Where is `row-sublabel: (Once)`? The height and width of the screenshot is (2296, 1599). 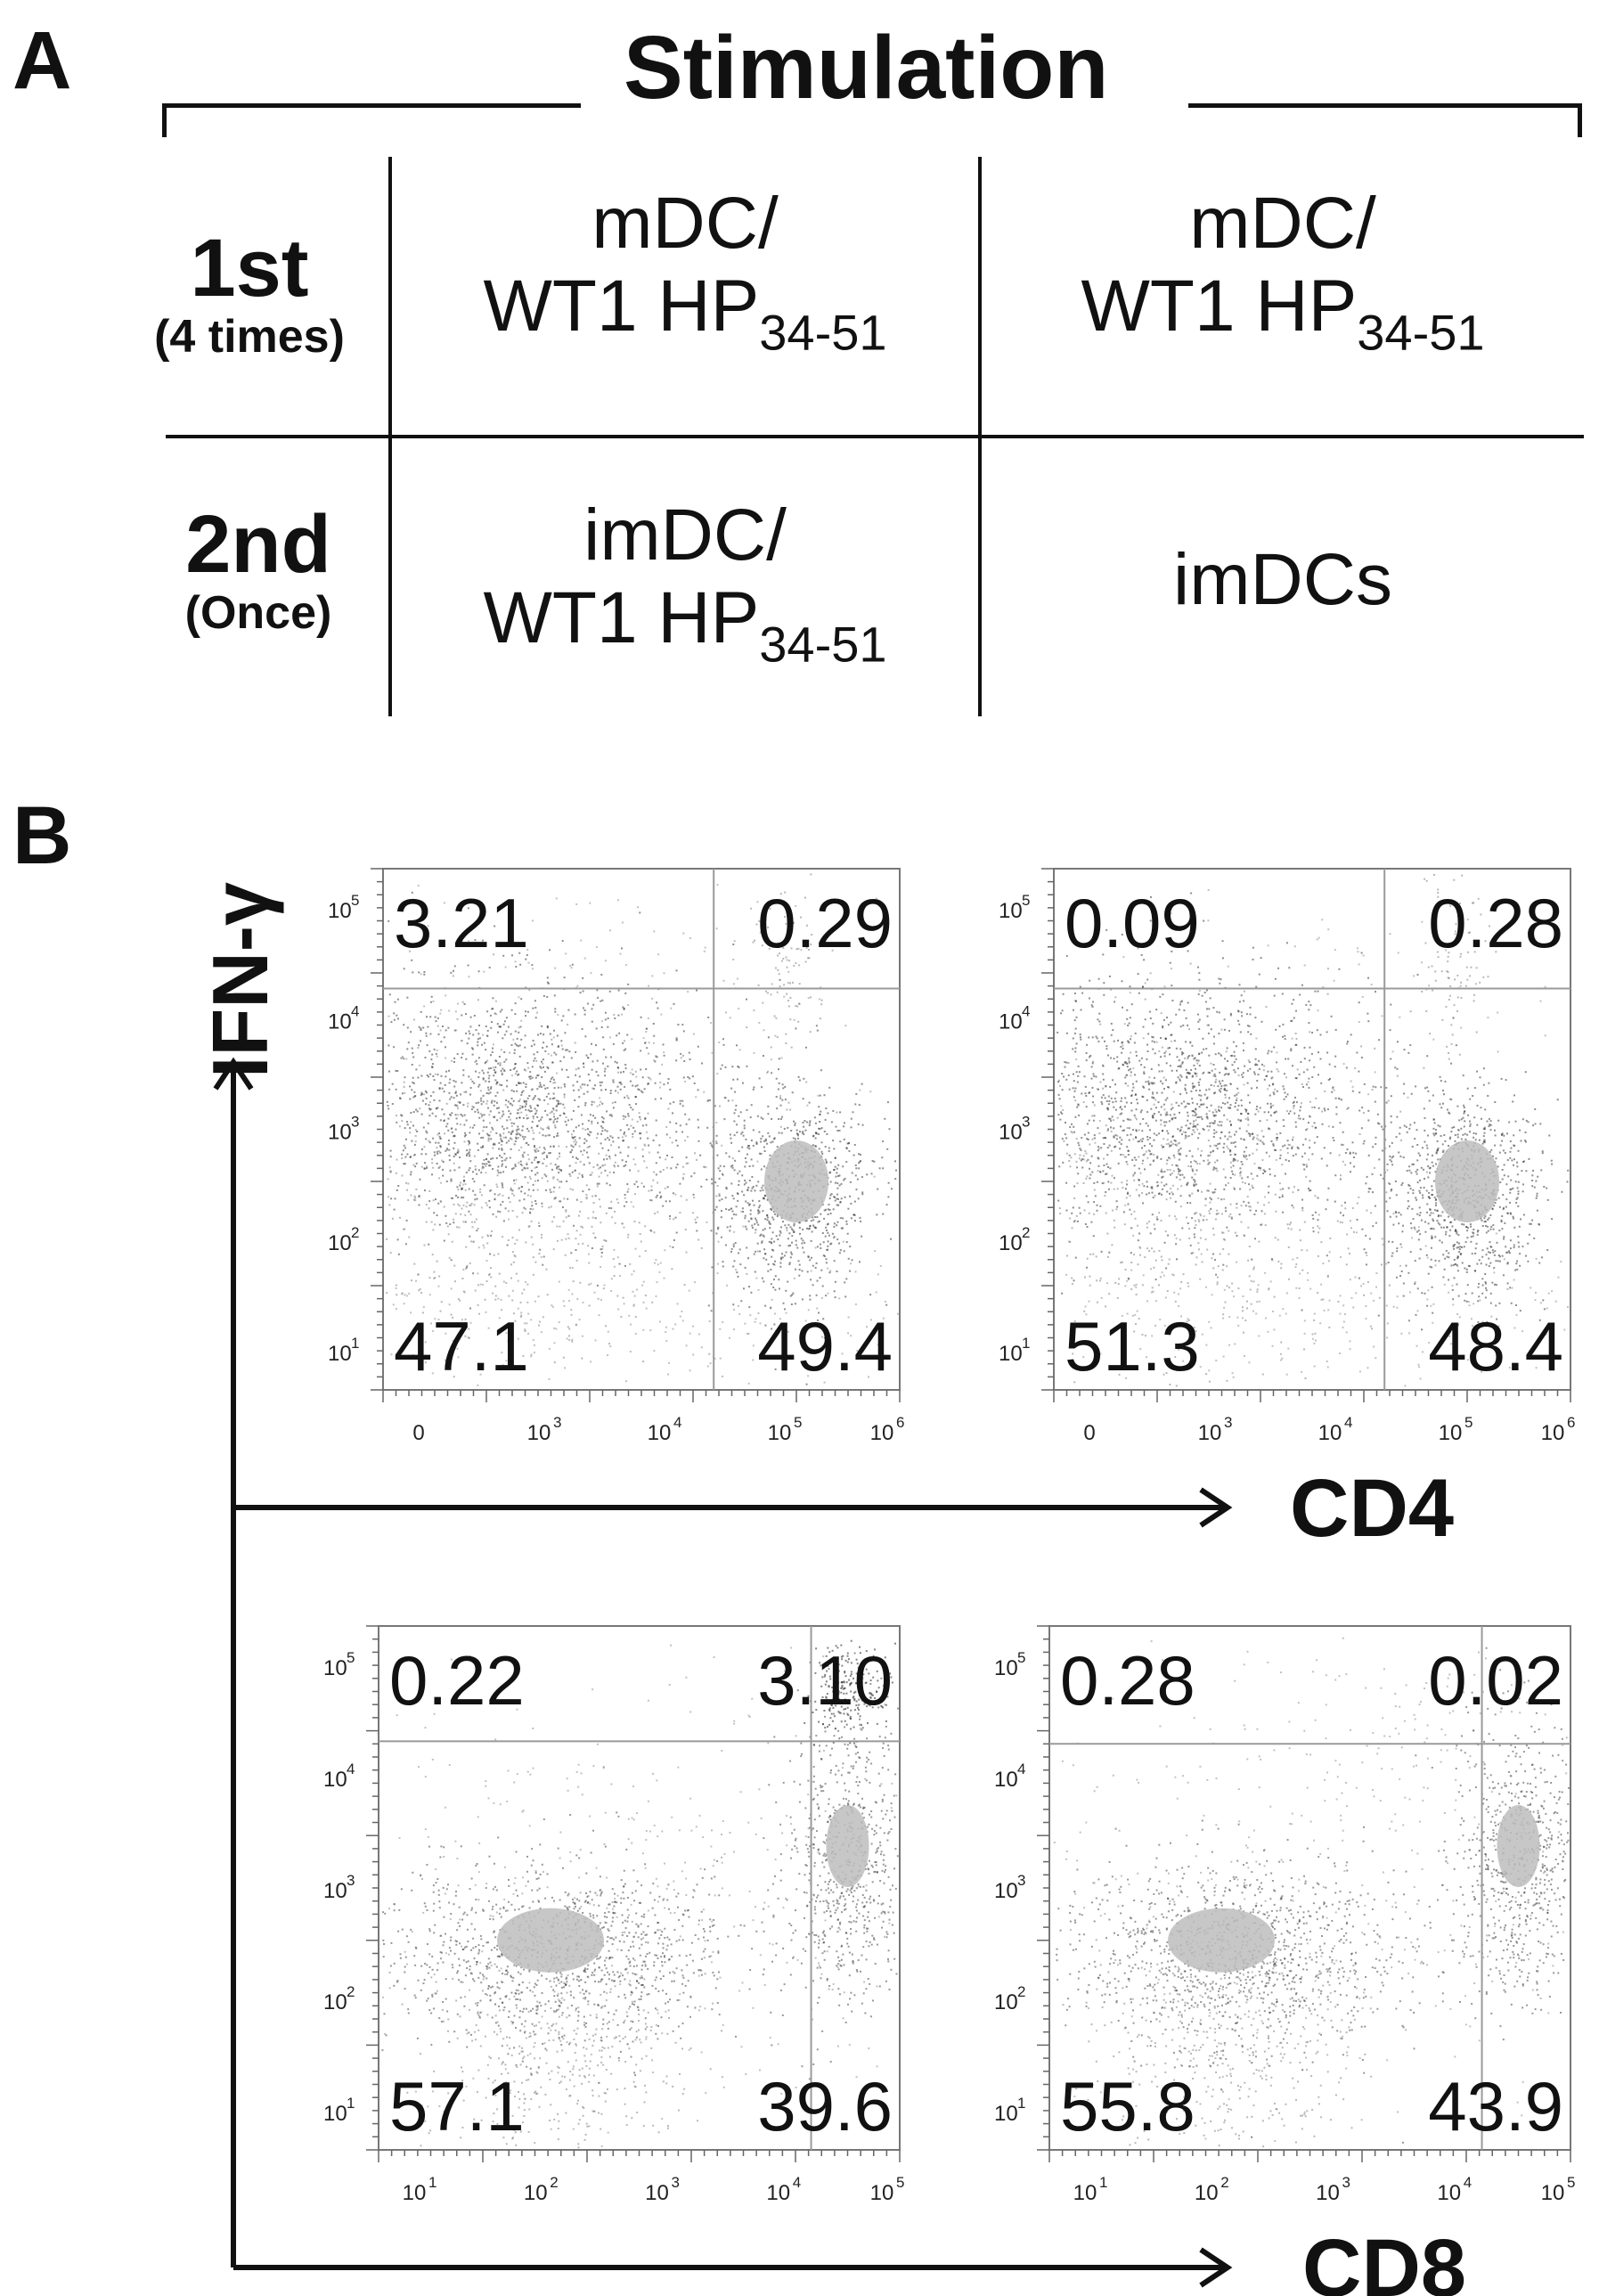 row-sublabel: (Once) is located at coordinates (258, 613).